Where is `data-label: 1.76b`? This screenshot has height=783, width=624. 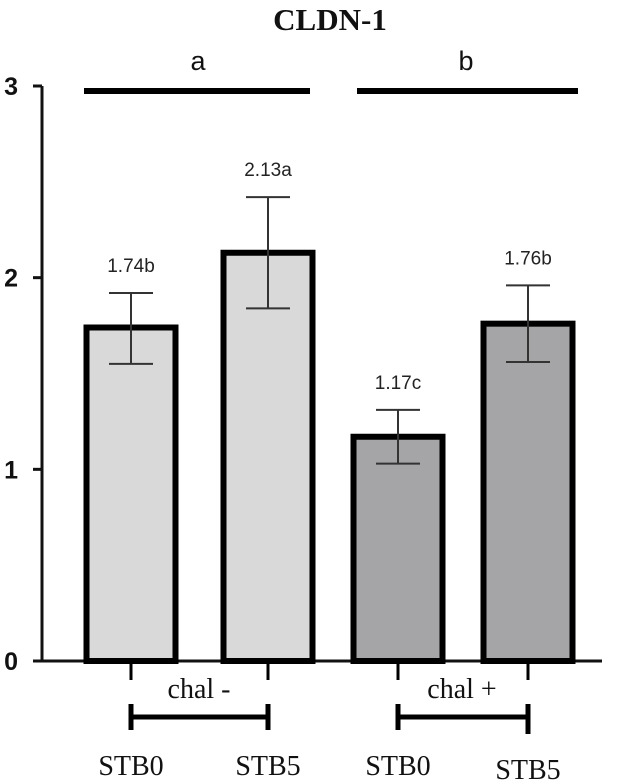
data-label: 1.76b is located at coordinates (528, 258).